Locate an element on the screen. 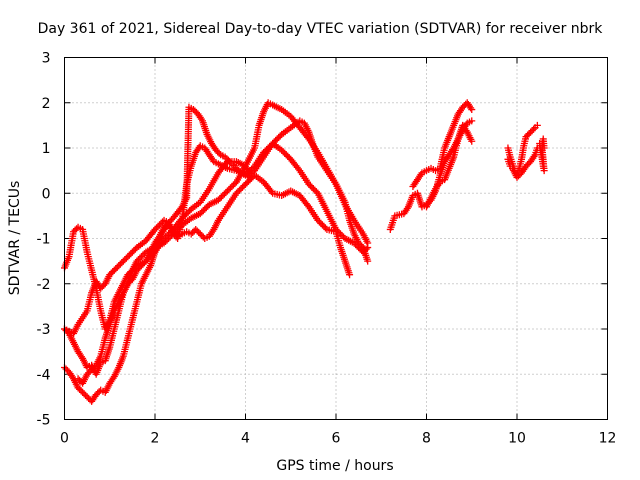 This screenshot has width=640, height=480. y-tick-label: -1 is located at coordinates (44, 240).